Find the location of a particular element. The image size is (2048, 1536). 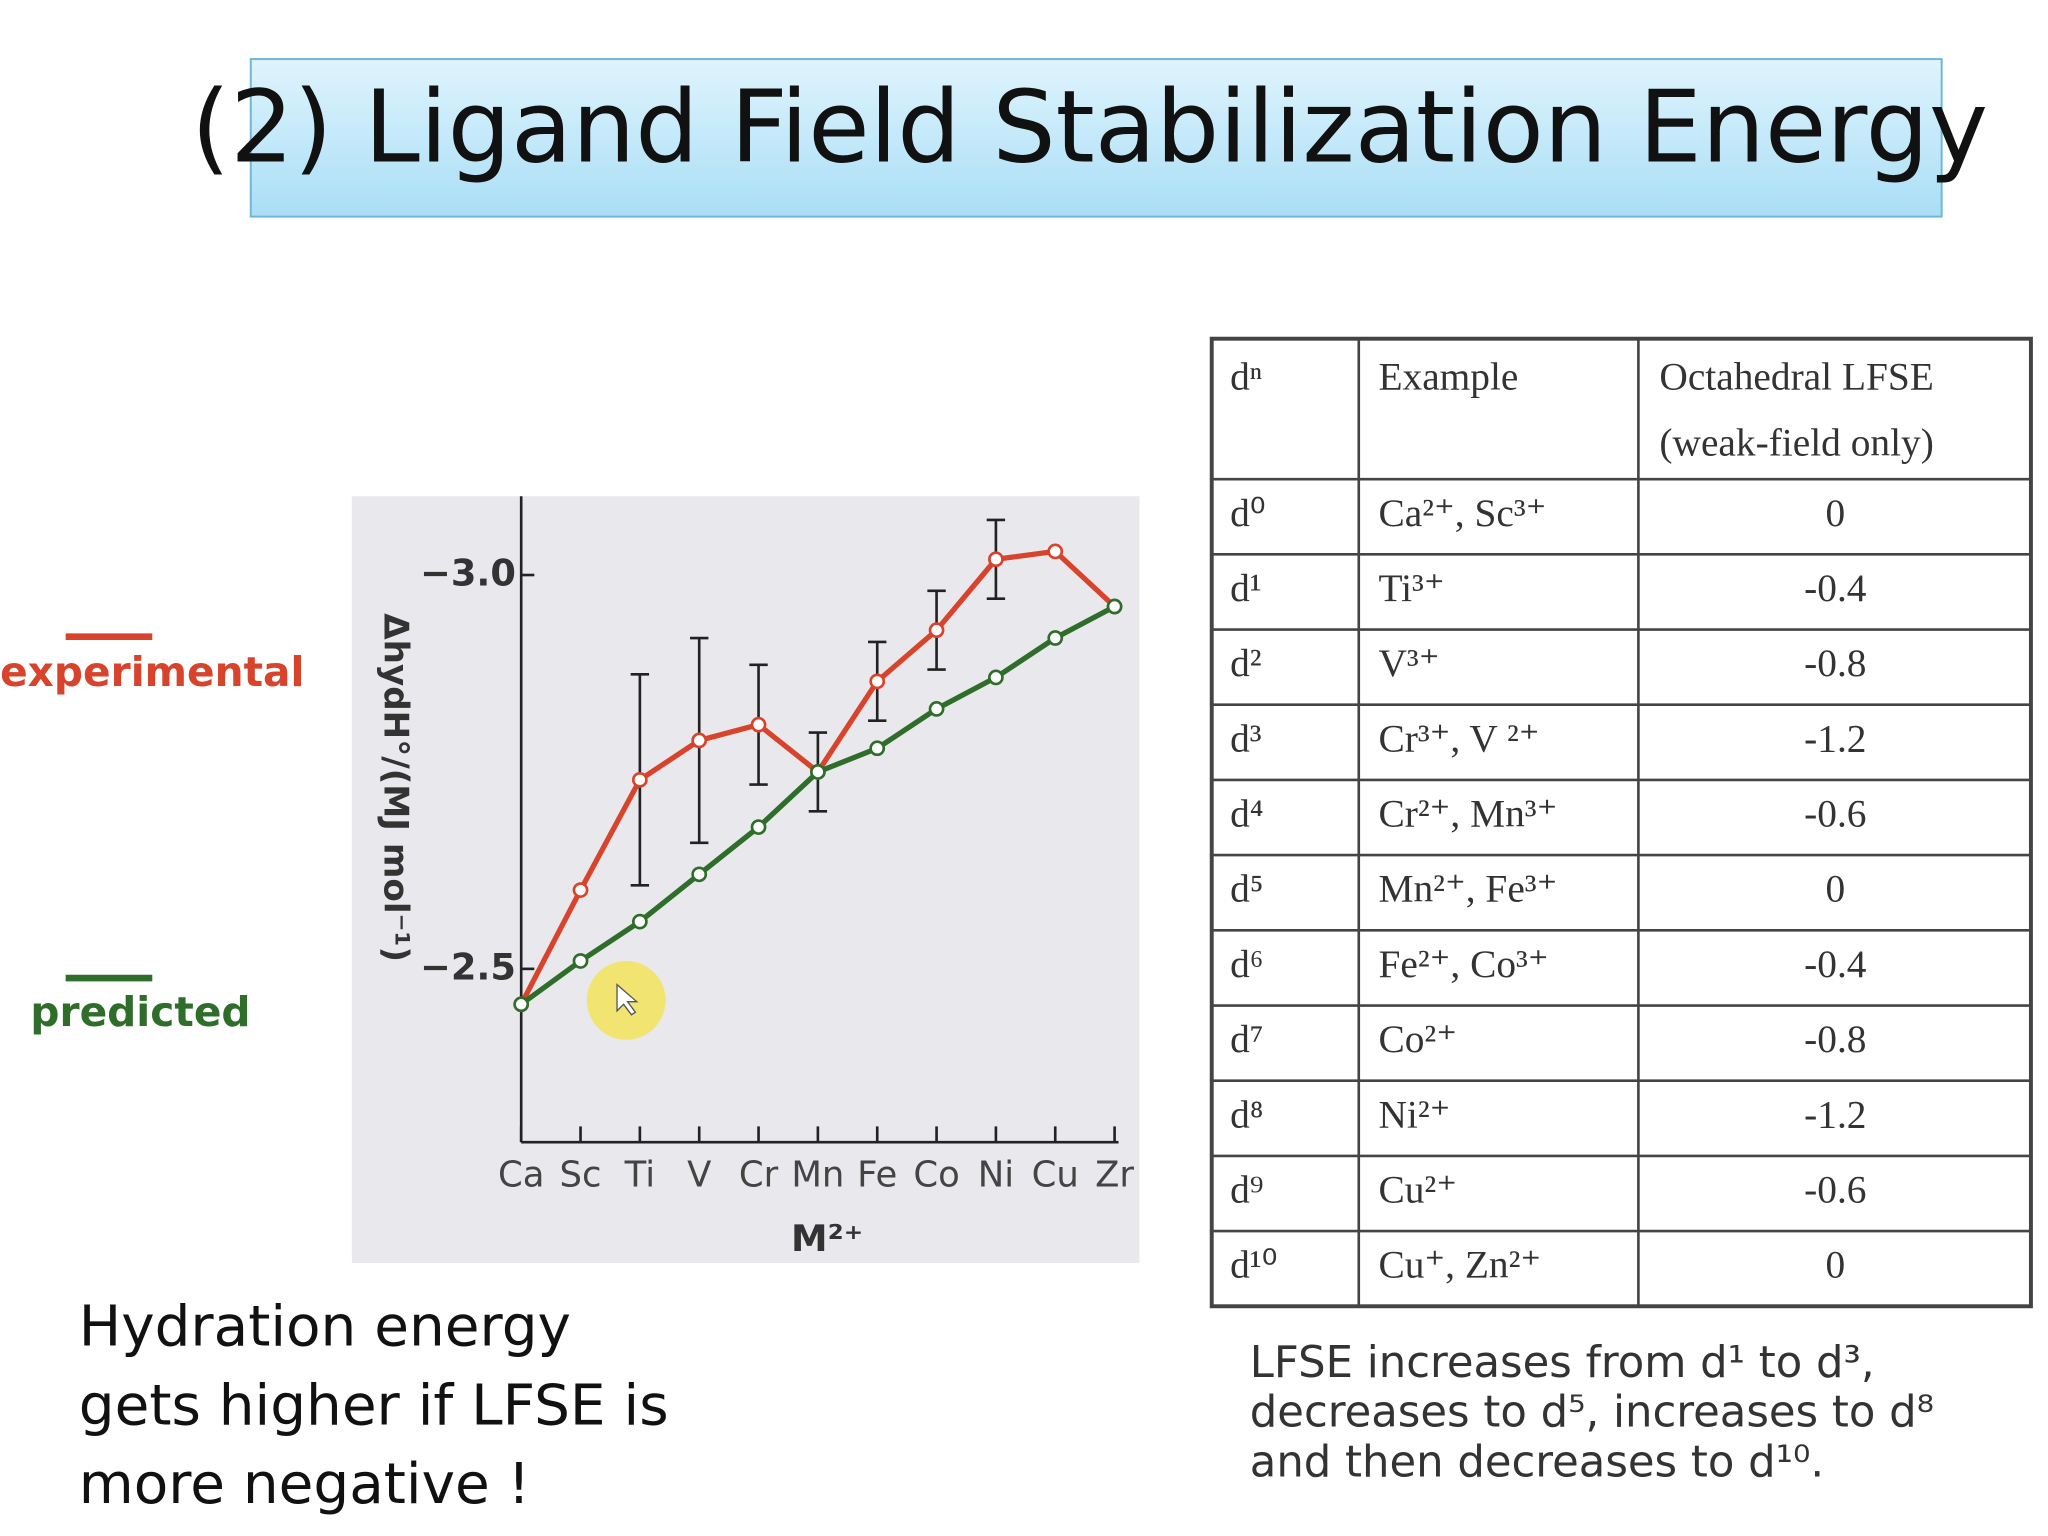

cell: d⁷ is located at coordinates (1246, 1039).